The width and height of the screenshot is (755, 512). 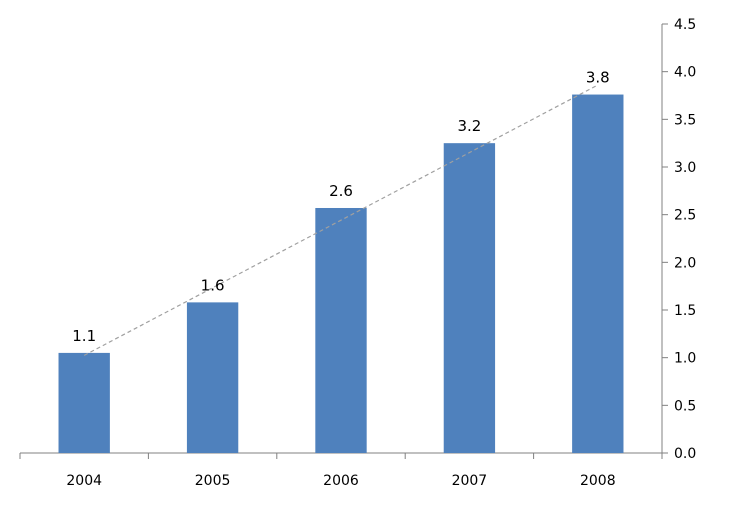 I want to click on y-tick-label: 2.5, so click(x=685, y=216).